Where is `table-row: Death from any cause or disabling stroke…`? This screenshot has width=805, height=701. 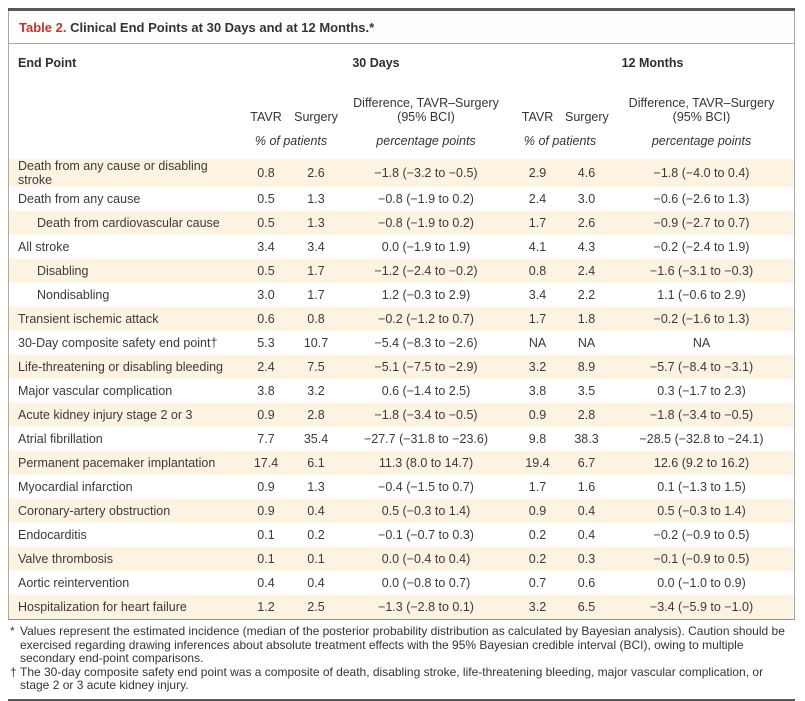
table-row: Death from any cause or disabling stroke… is located at coordinates (402, 173).